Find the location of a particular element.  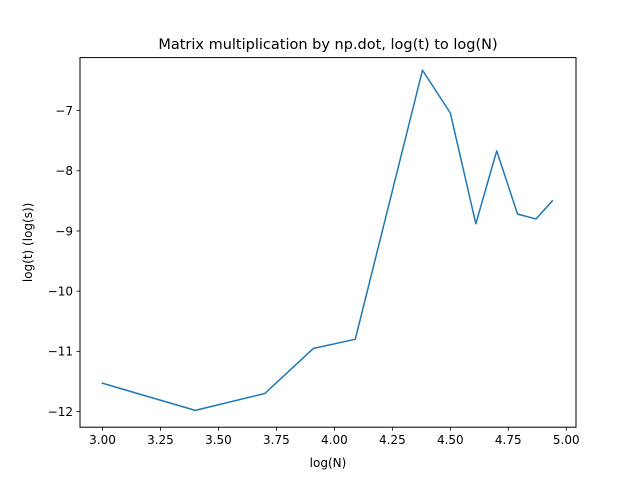

x-tick-label: 3.50 is located at coordinates (218, 440).